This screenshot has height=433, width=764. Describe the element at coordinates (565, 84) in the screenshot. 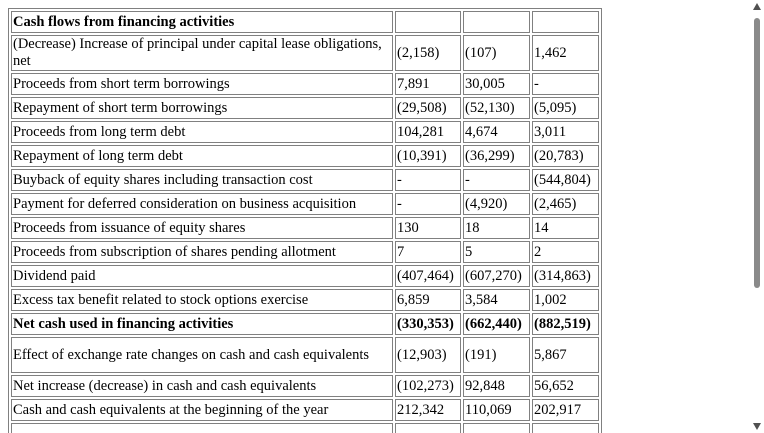

I see `value-col-3: -` at that location.